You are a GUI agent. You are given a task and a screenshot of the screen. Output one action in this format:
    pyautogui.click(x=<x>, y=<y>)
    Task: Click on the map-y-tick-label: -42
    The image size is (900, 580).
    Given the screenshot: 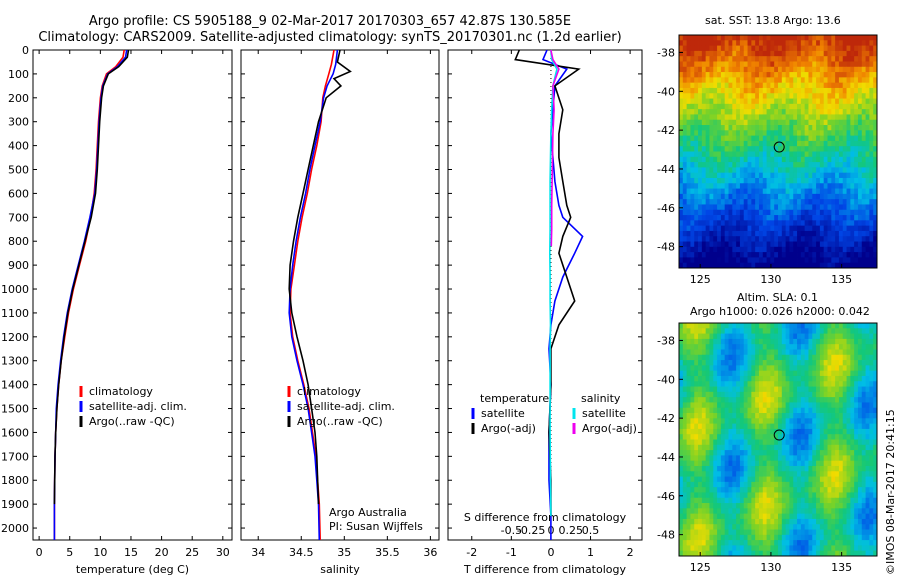 What is the action you would take?
    pyautogui.click(x=666, y=418)
    